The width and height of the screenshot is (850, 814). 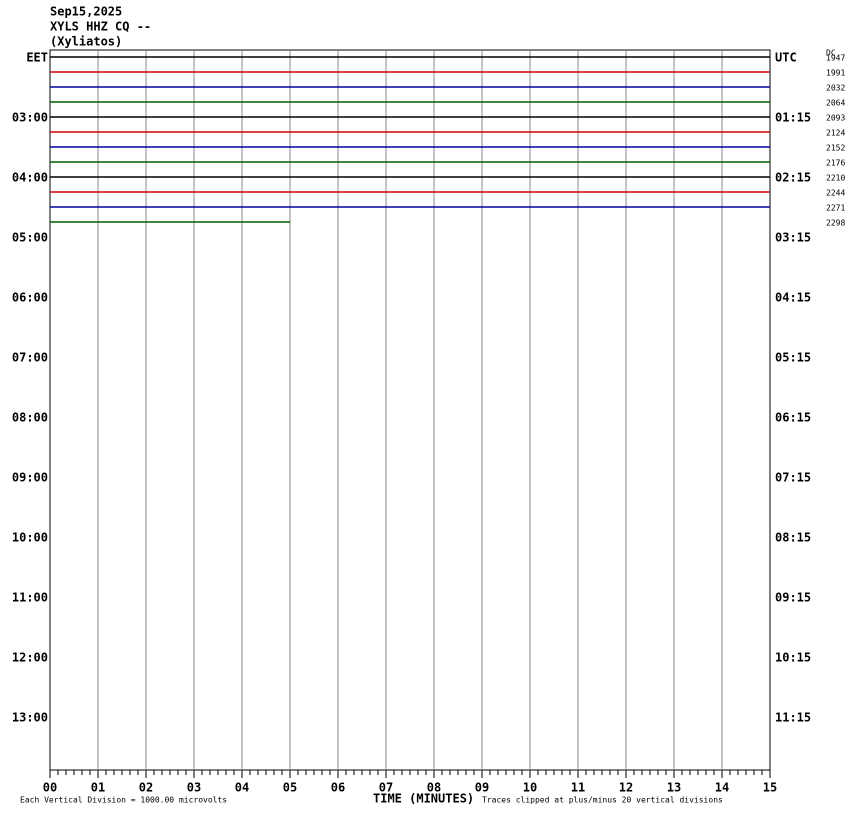 What do you see at coordinates (242, 788) in the screenshot?
I see `x-tick-label: 04` at bounding box center [242, 788].